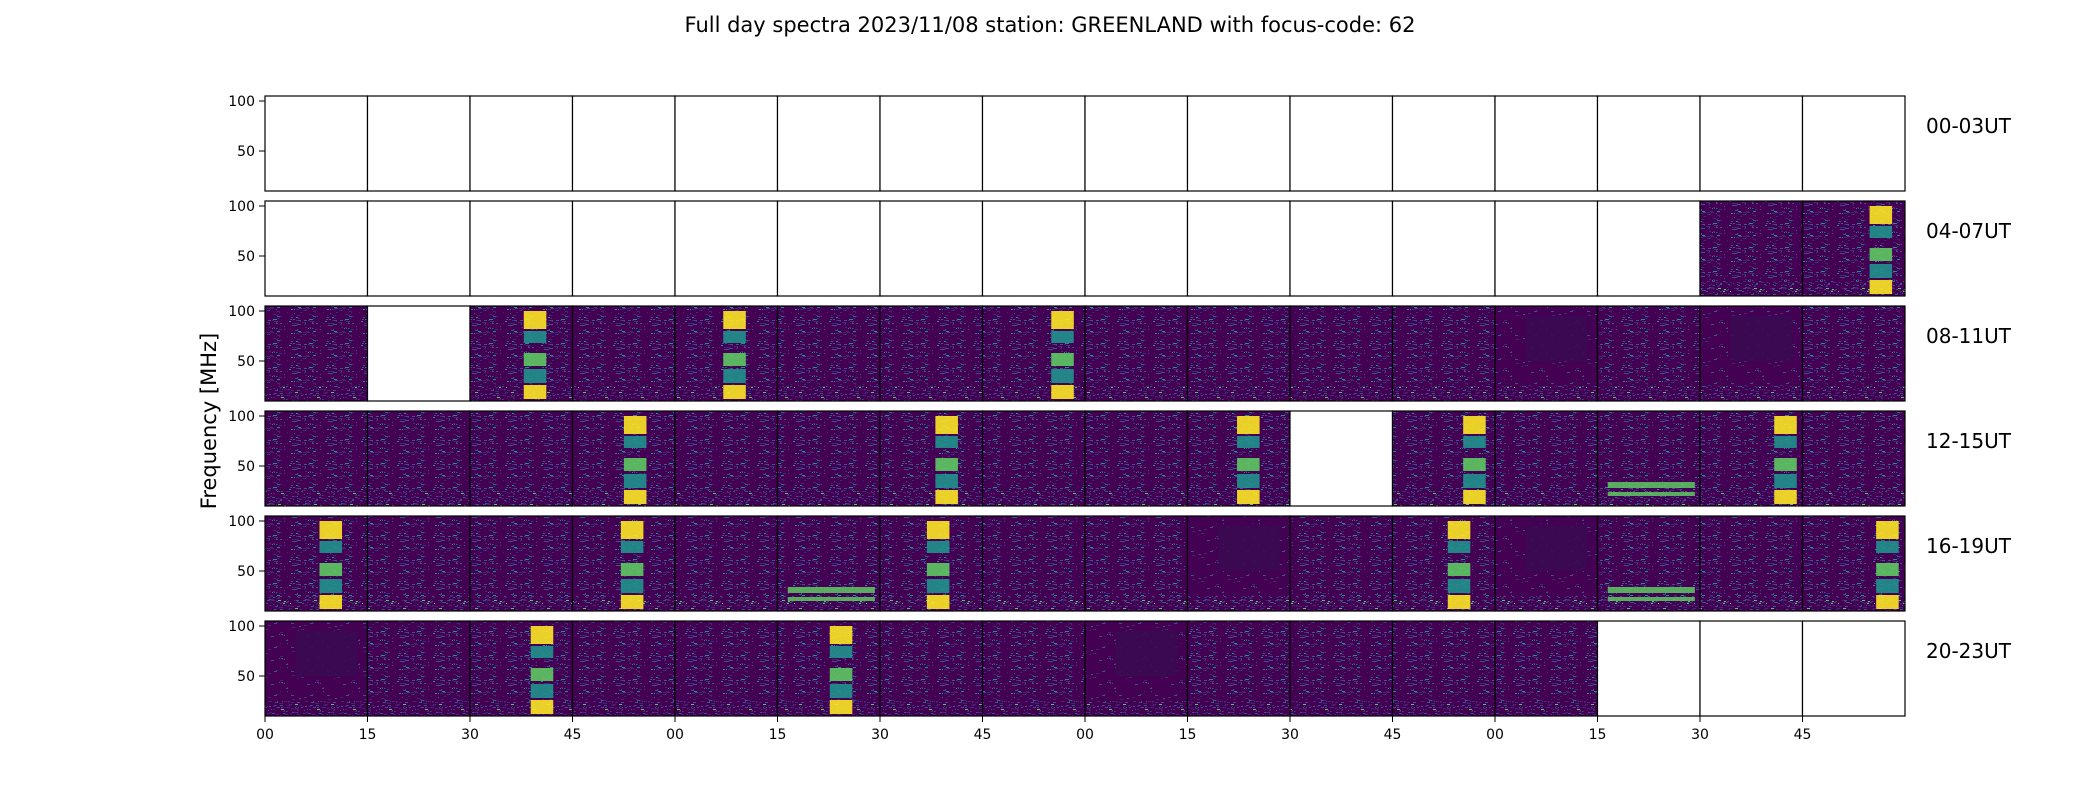  Describe the element at coordinates (983, 735) in the screenshot. I see `x-tick-label: 45` at that location.